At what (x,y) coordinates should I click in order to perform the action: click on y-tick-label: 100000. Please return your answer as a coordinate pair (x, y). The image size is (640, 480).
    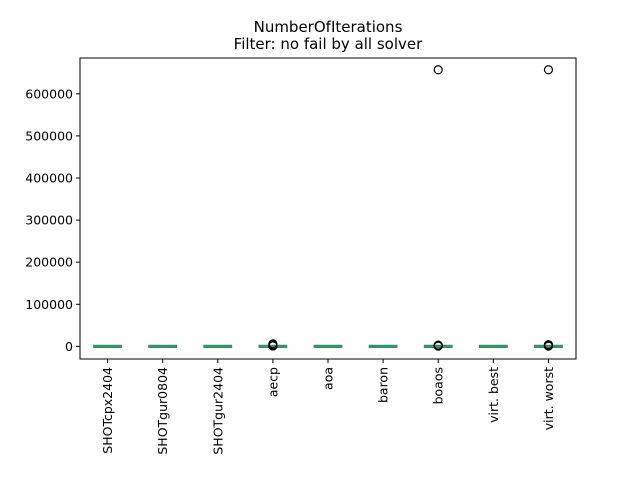
    Looking at the image, I should click on (49, 304).